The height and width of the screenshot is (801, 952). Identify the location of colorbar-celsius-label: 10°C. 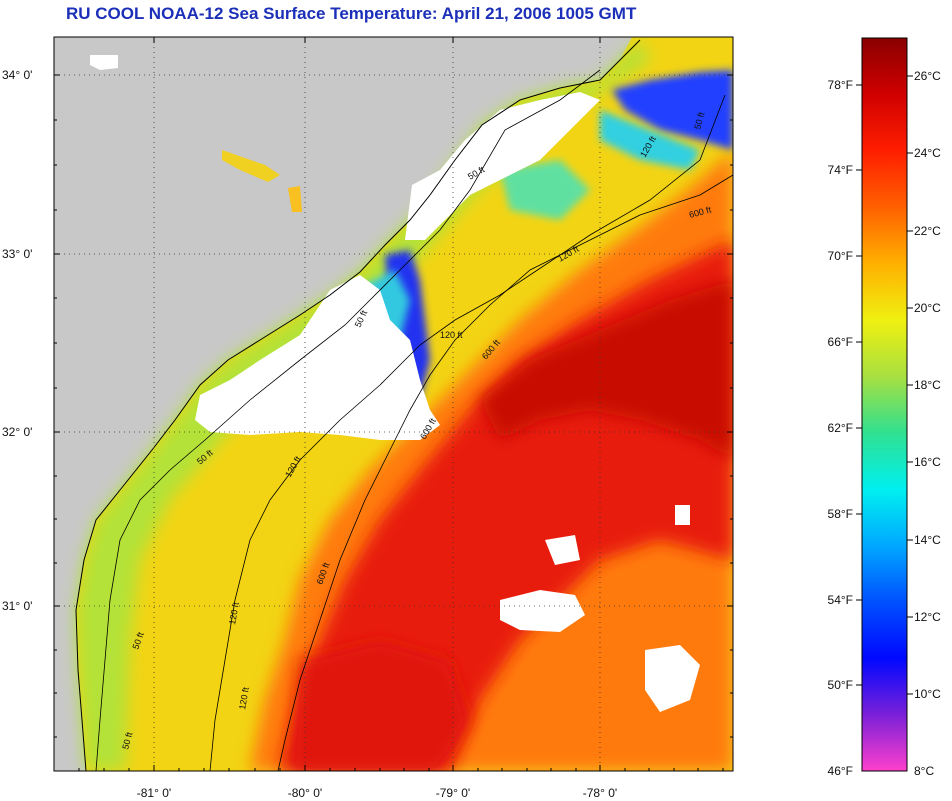
(927, 694).